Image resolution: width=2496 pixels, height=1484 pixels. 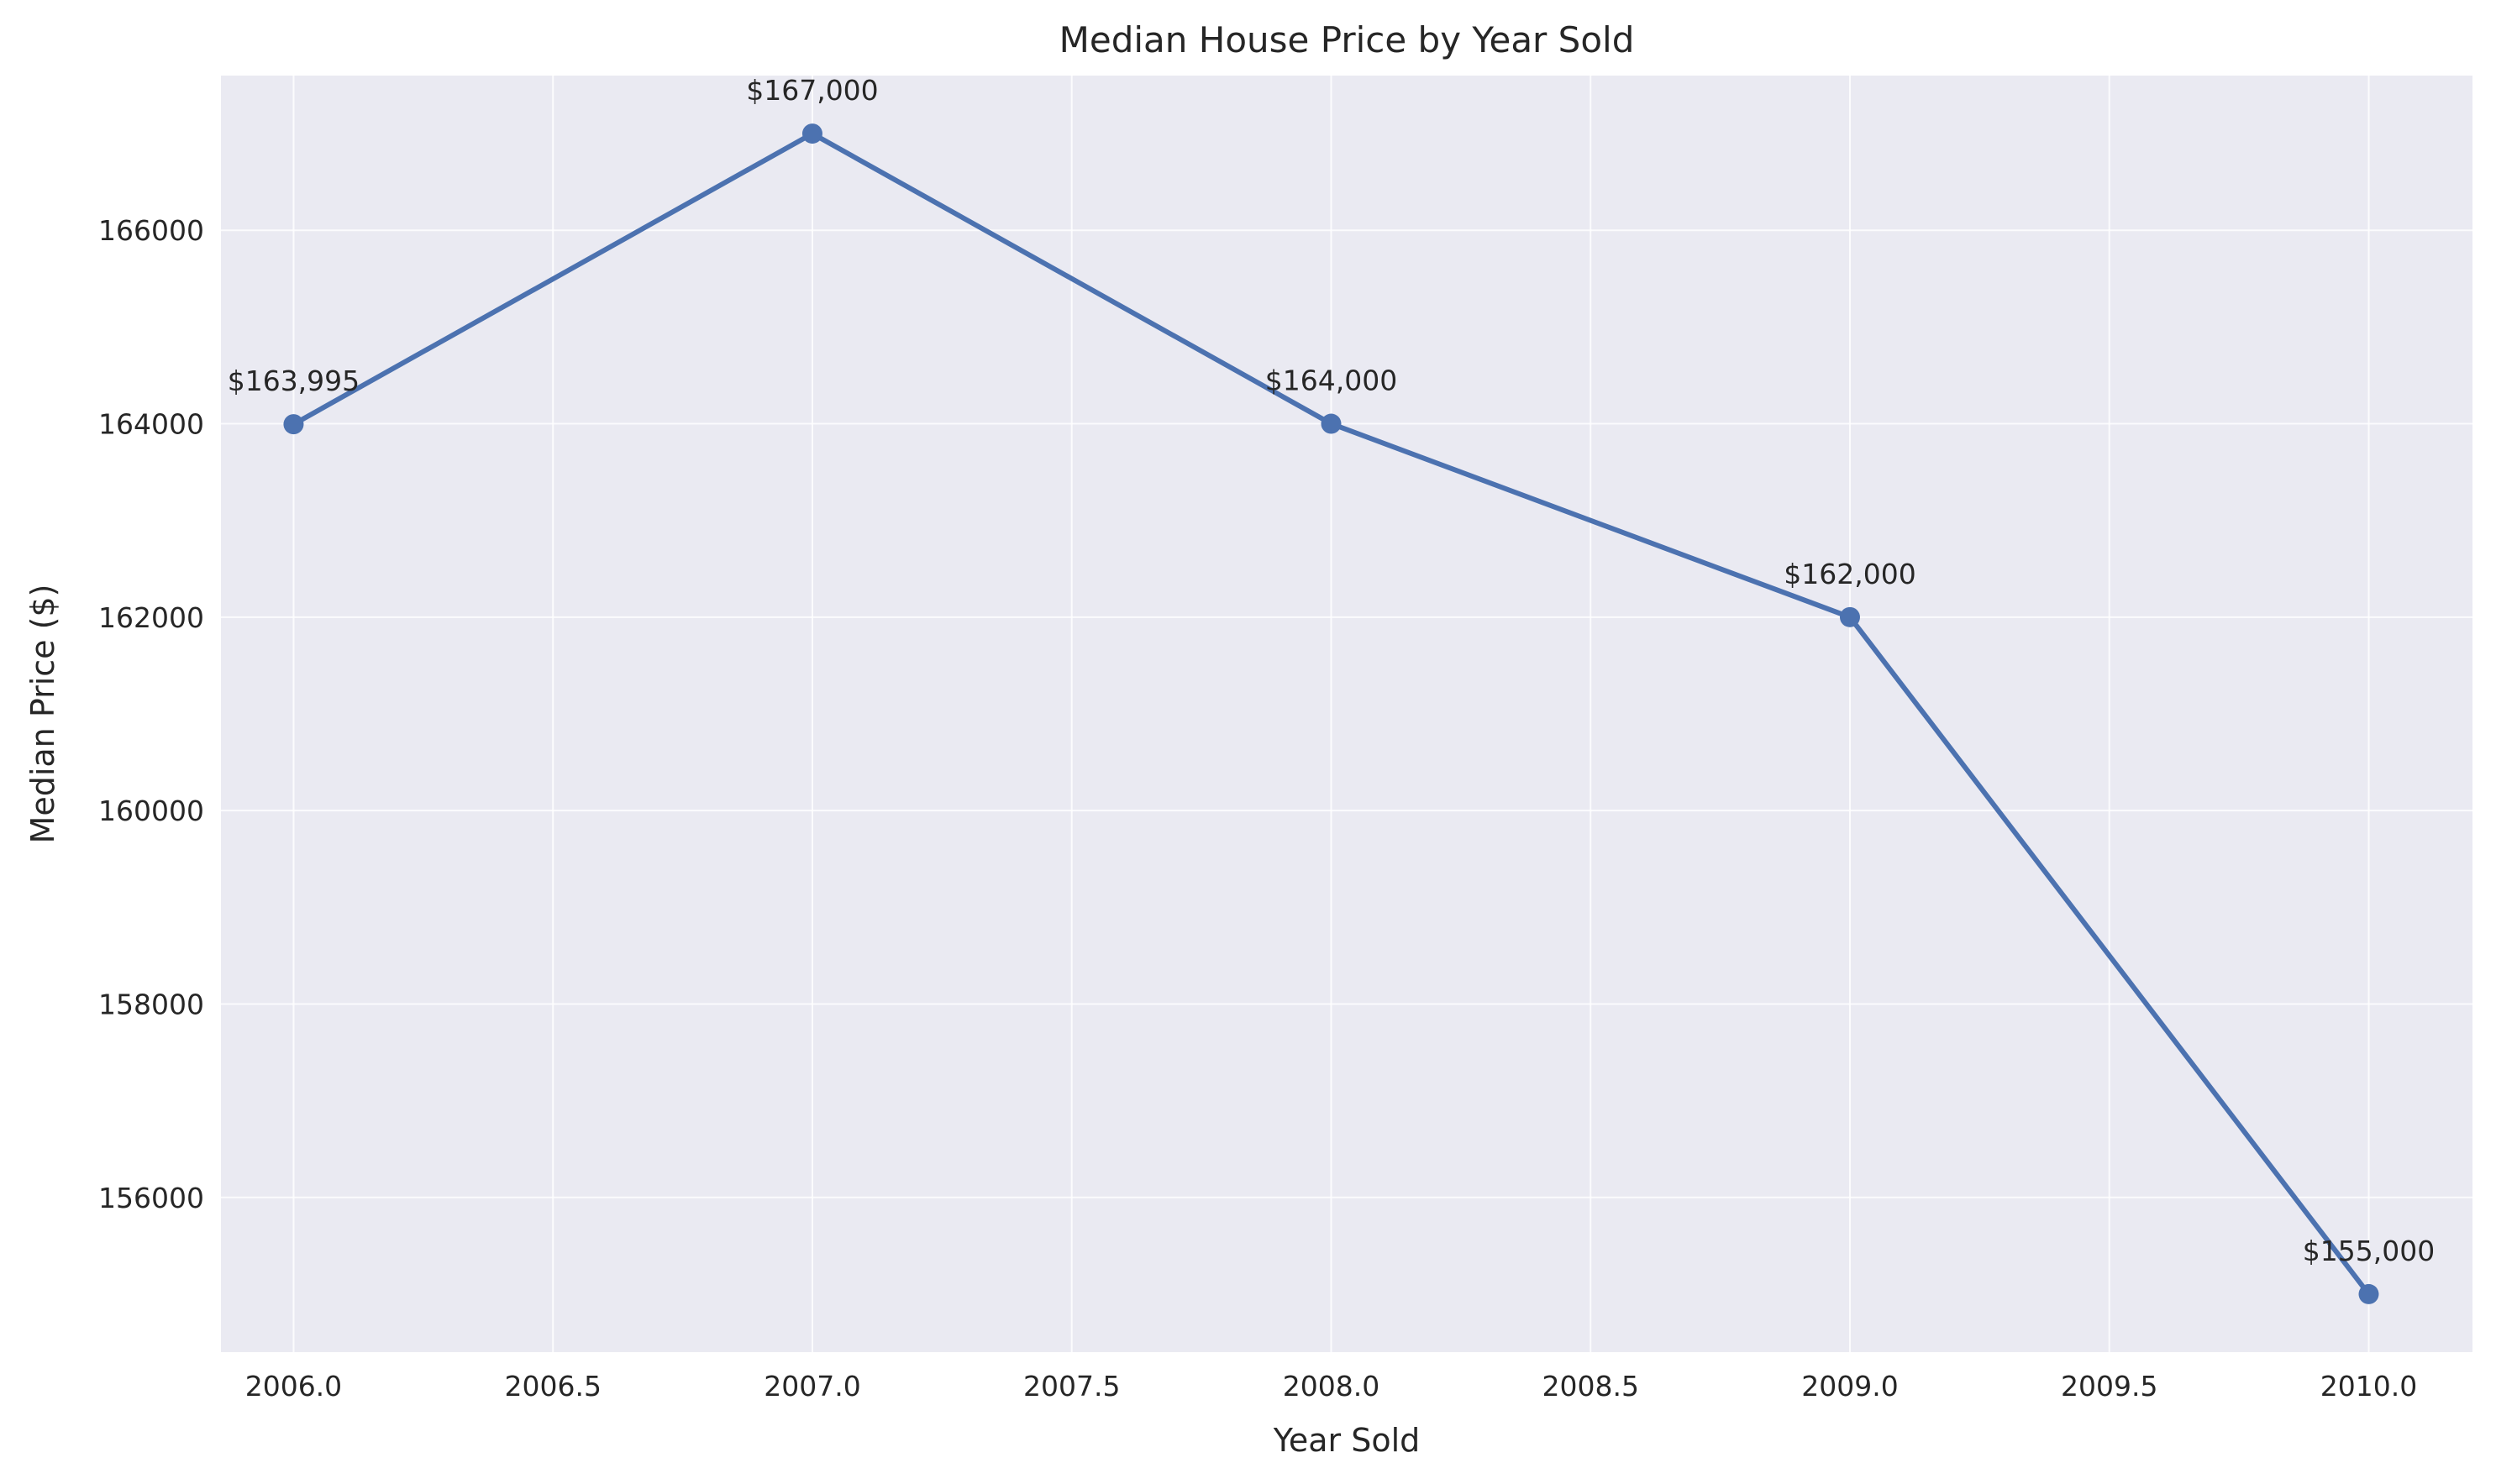 What do you see at coordinates (151, 618) in the screenshot?
I see `y-tick-label: 162000` at bounding box center [151, 618].